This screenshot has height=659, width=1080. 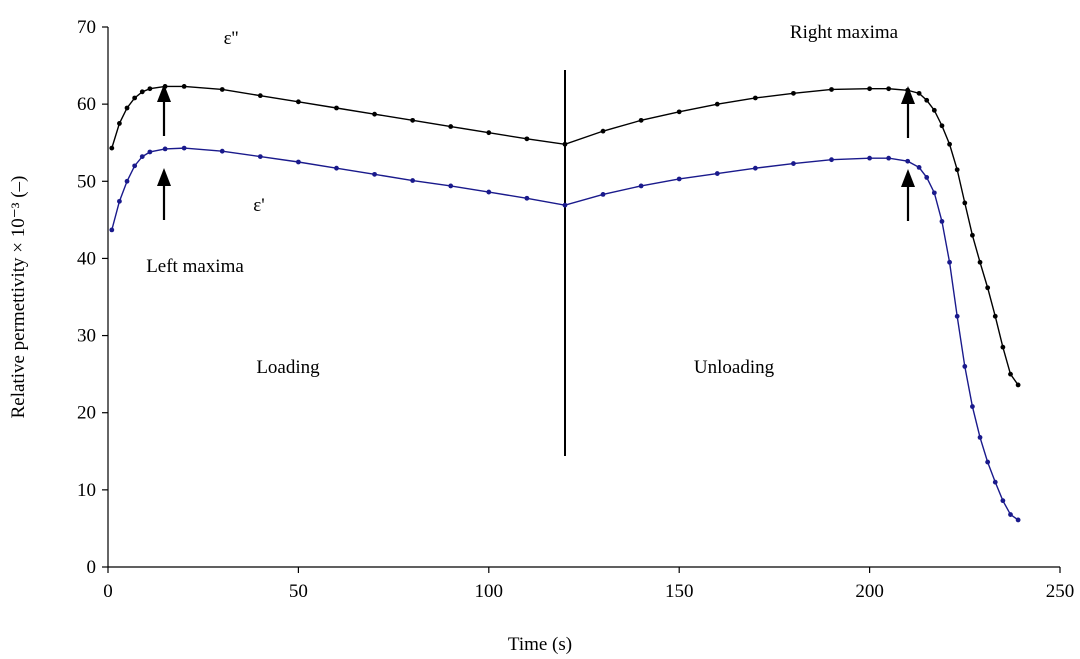 I want to click on y-axis-label: Relative permettivity × 10⁻³ (–), so click(x=18, y=297).